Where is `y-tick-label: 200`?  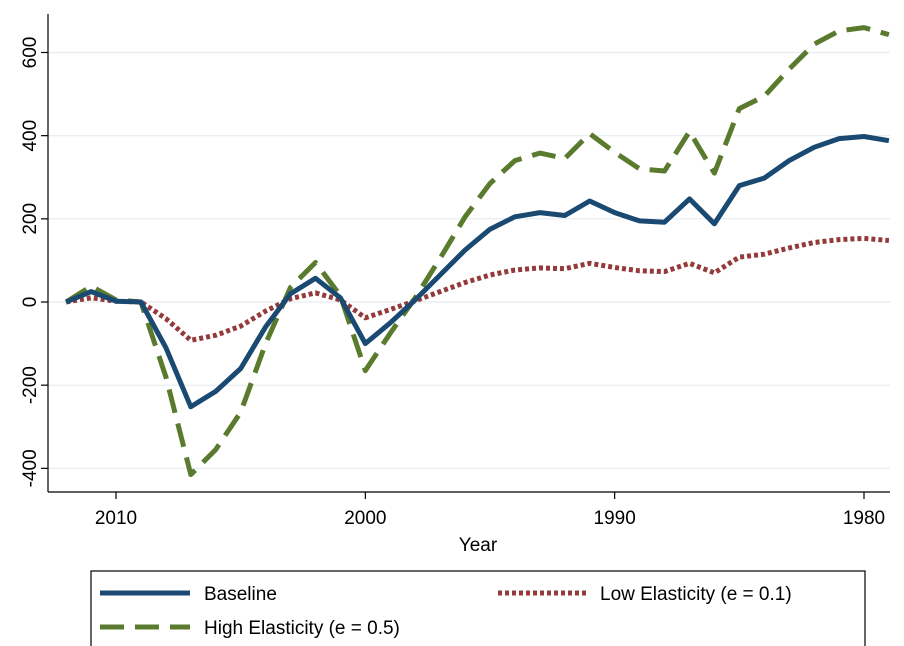
y-tick-label: 200 is located at coordinates (30, 219).